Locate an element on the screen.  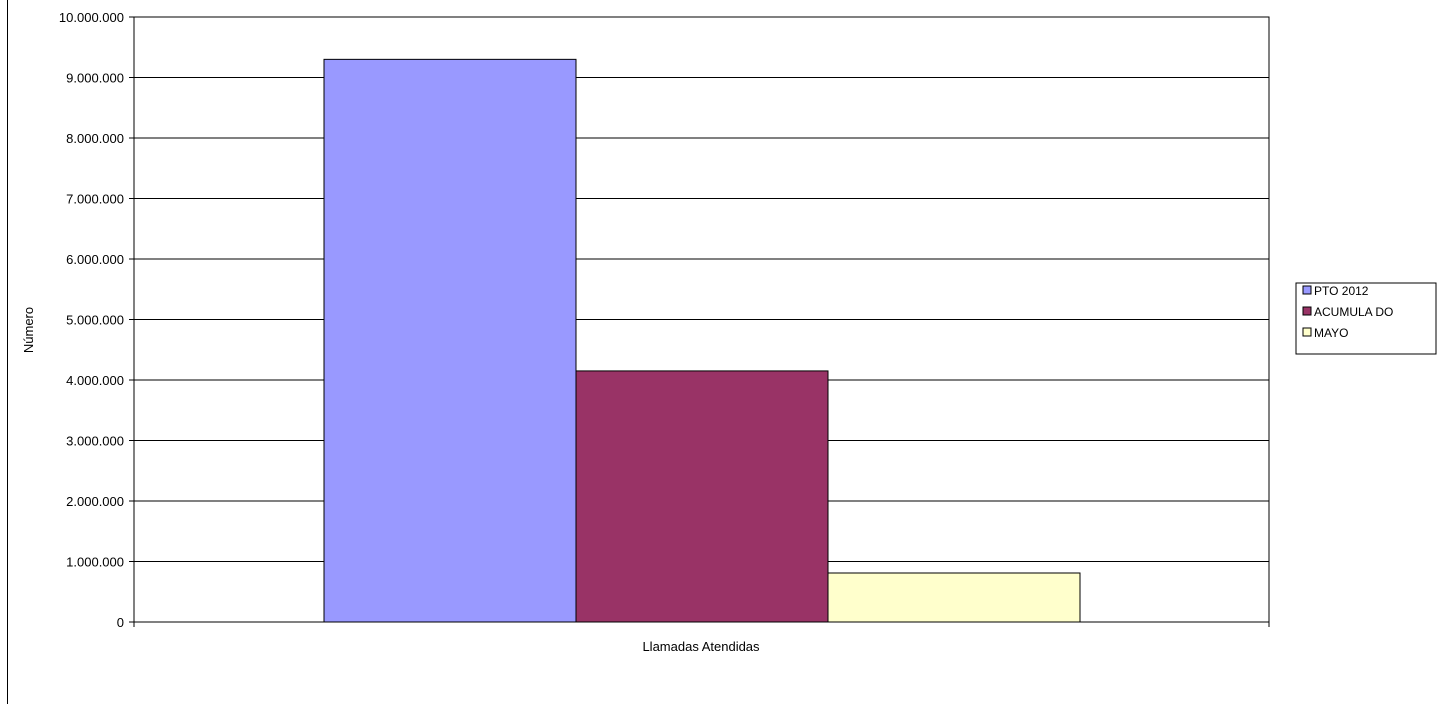
y-tick-label: 6.000.000 is located at coordinates (95, 259).